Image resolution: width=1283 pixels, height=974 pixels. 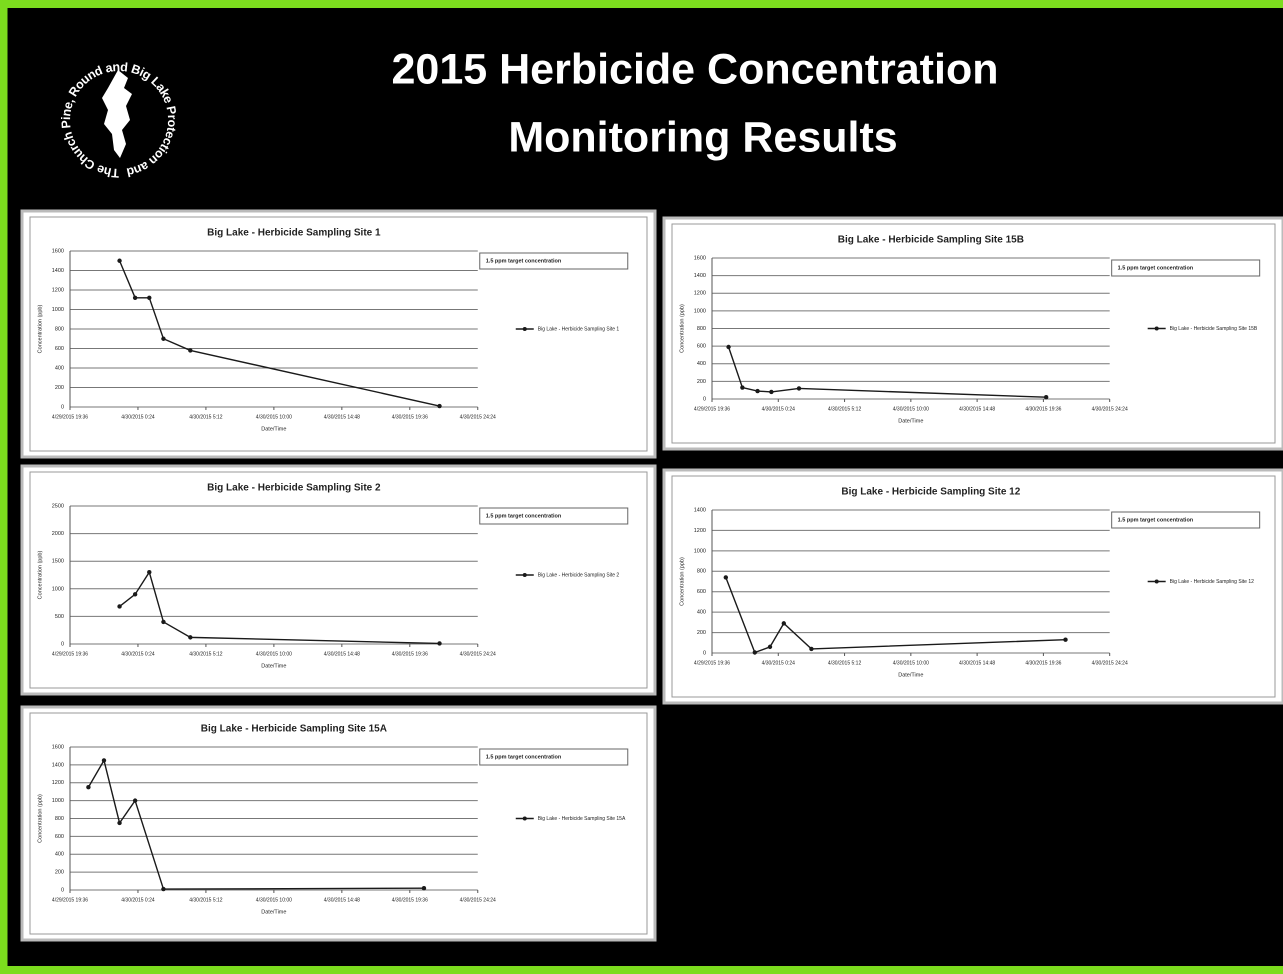 What do you see at coordinates (58, 506) in the screenshot?
I see `y-tick-label: 2500` at bounding box center [58, 506].